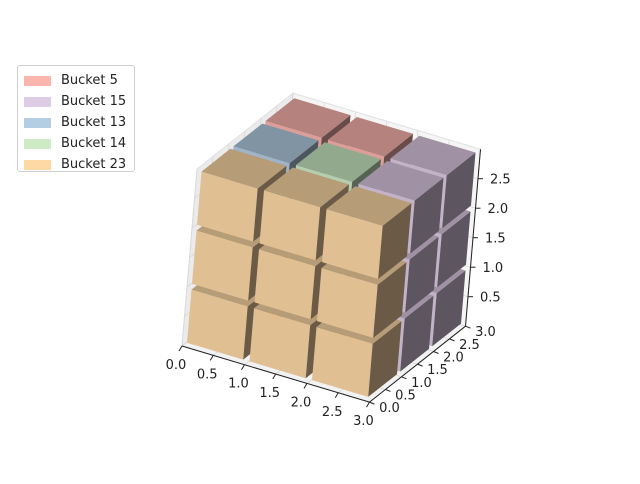  Describe the element at coordinates (490, 298) in the screenshot. I see `z-tick-label: 0.5` at that location.